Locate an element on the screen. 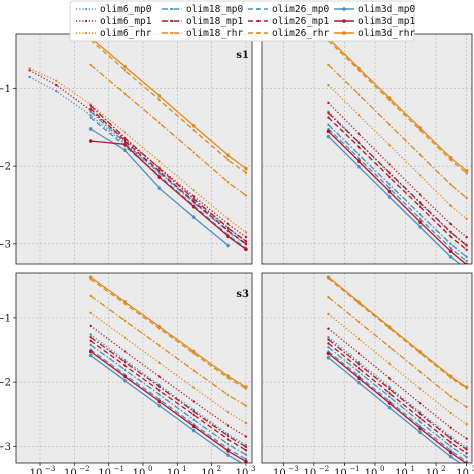 This screenshot has width=474, height=474. series-group is located at coordinates (397, 150).